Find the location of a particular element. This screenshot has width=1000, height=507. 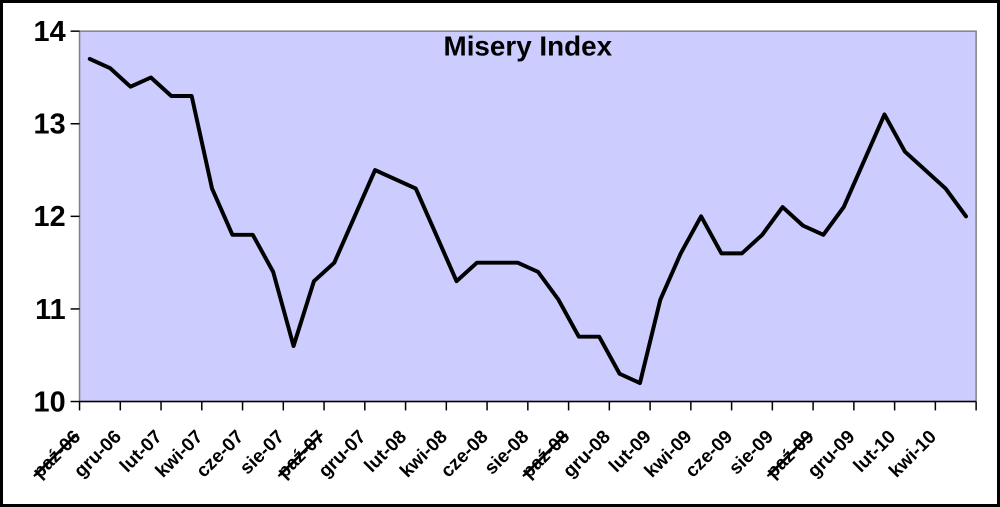

chart-title: Misery Index is located at coordinates (528, 45).